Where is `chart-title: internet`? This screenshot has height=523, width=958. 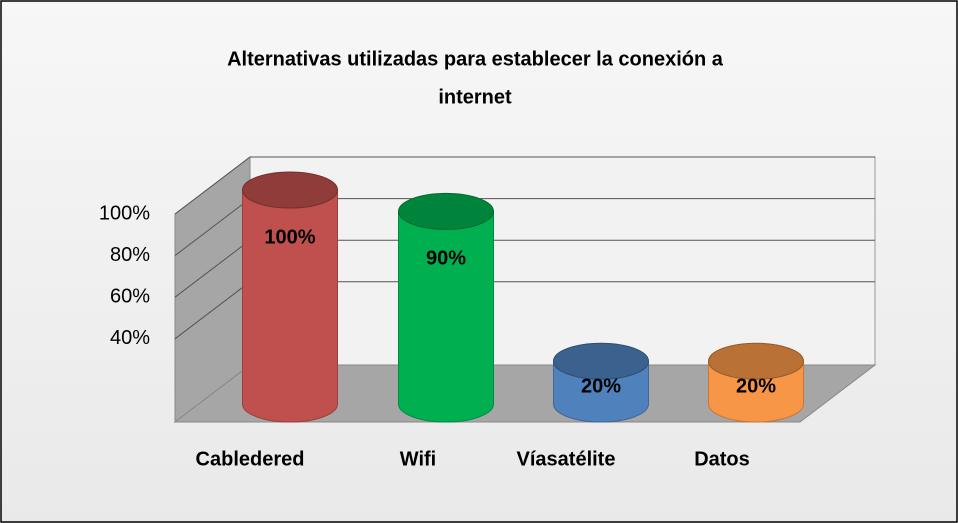
chart-title: internet is located at coordinates (475, 97).